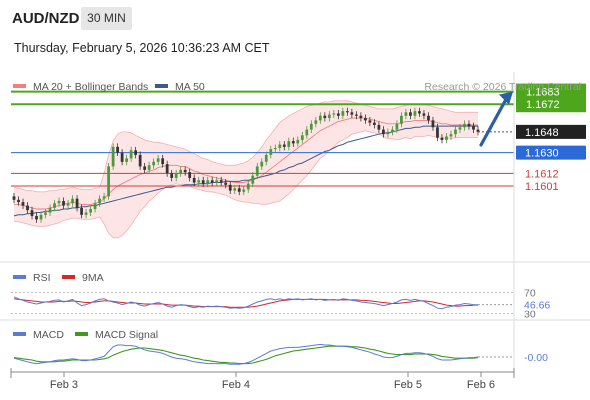  What do you see at coordinates (295, 18) in the screenshot?
I see `chart-header: AUD/NZD 30 MIN` at bounding box center [295, 18].